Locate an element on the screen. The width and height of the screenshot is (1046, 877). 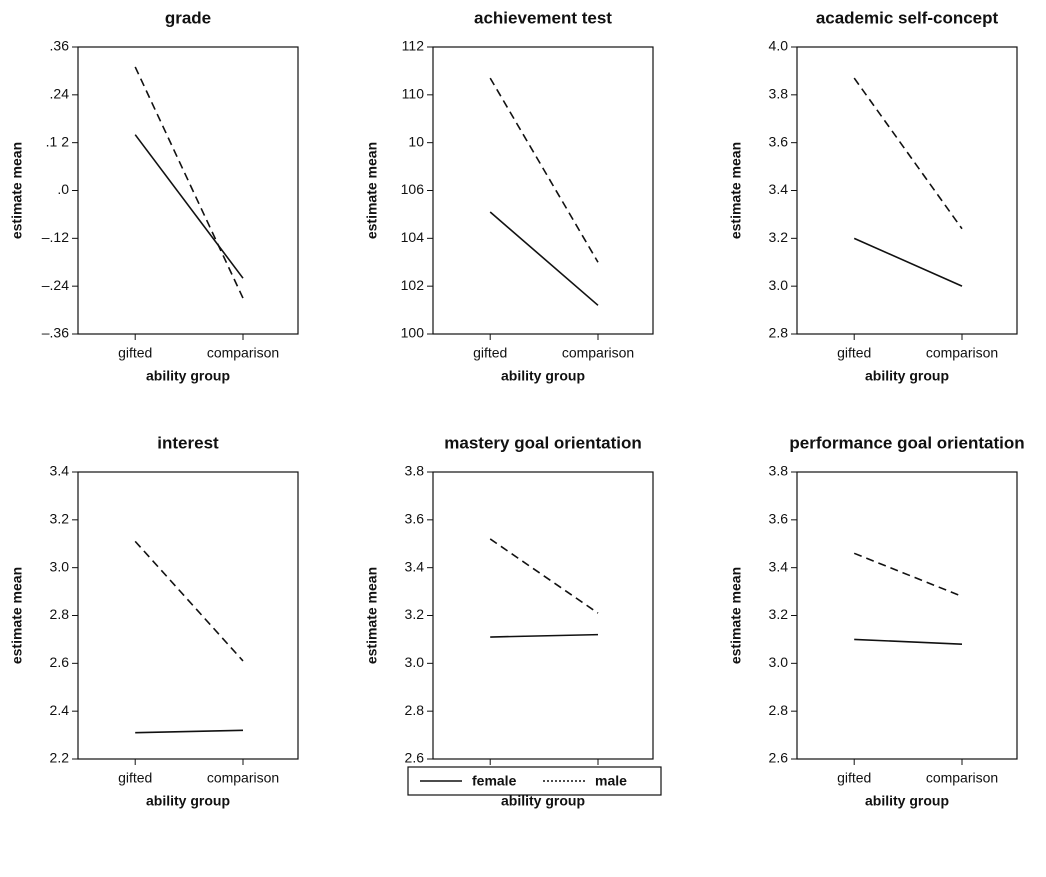
y-tick-label: .24 is located at coordinates (60, 94).